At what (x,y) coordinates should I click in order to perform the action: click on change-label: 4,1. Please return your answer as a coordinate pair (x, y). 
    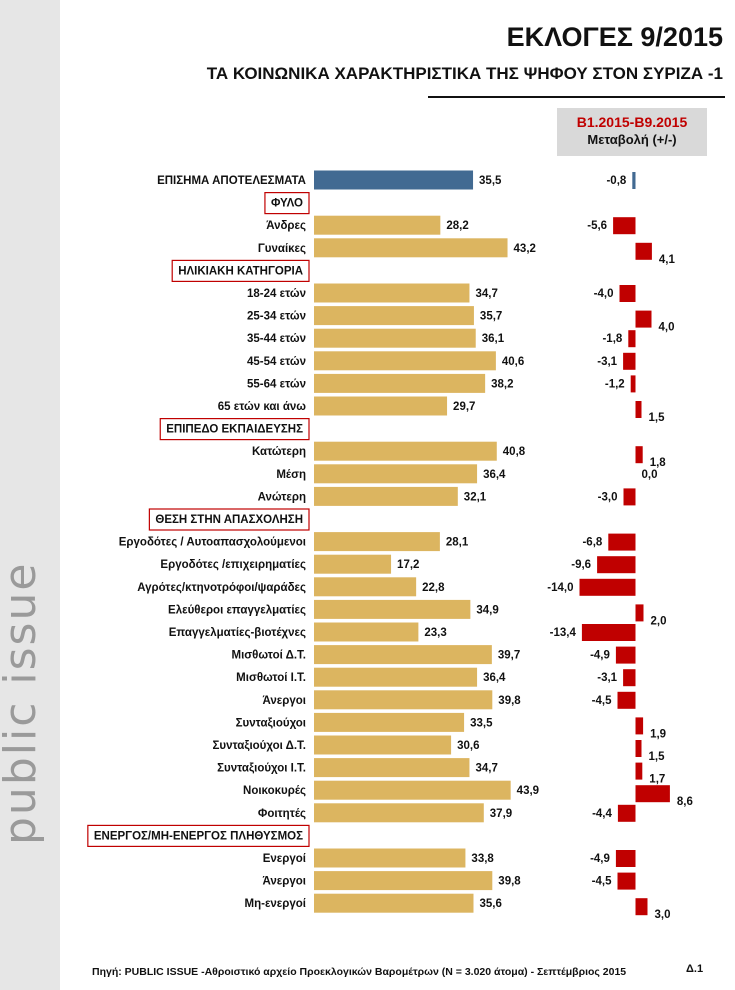
    Looking at the image, I should click on (667, 260).